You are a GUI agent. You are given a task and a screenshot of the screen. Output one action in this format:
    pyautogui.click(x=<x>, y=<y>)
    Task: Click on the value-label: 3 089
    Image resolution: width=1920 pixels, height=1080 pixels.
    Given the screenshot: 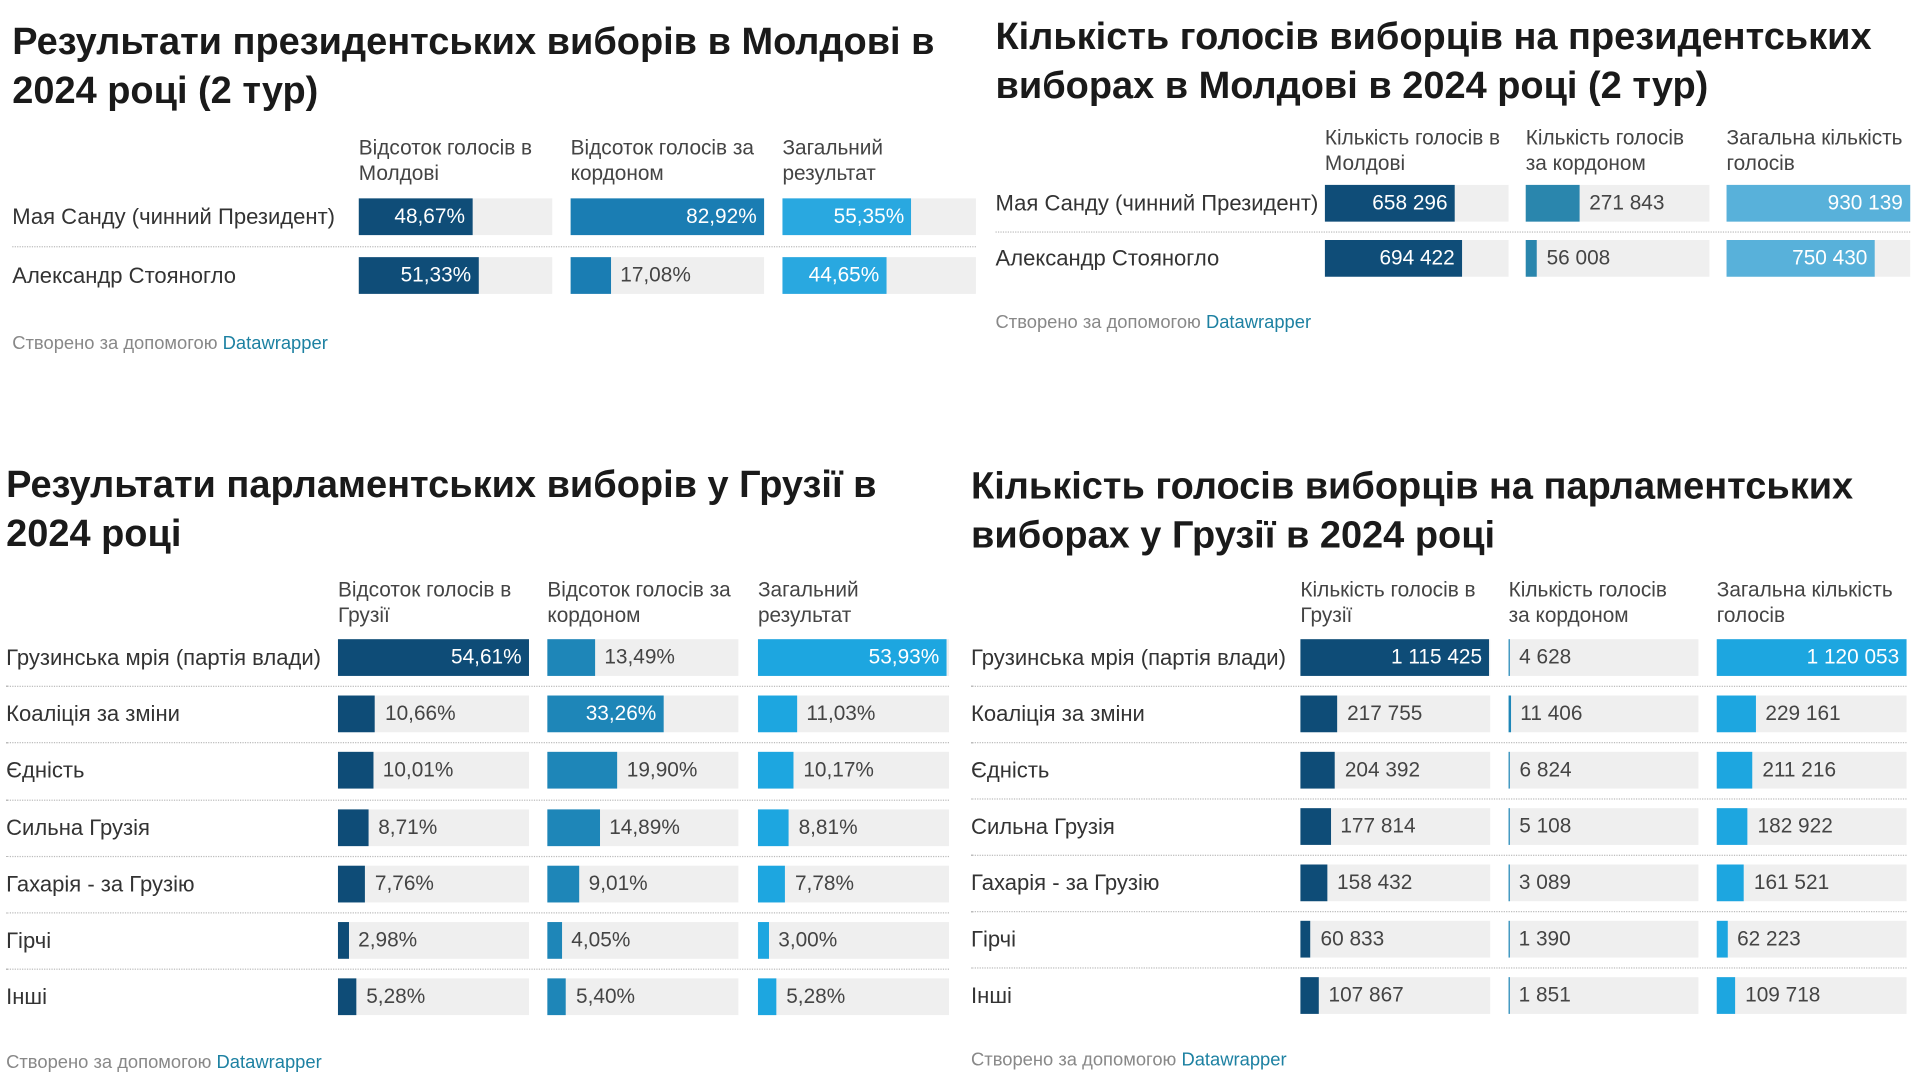 What is the action you would take?
    pyautogui.click(x=1544, y=882)
    